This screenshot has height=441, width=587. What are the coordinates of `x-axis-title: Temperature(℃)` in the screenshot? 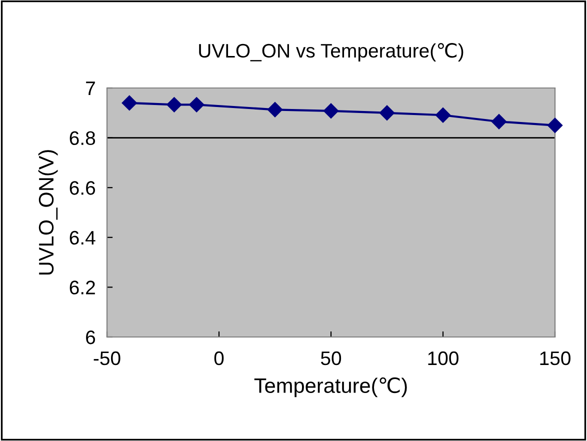 It's located at (330, 387).